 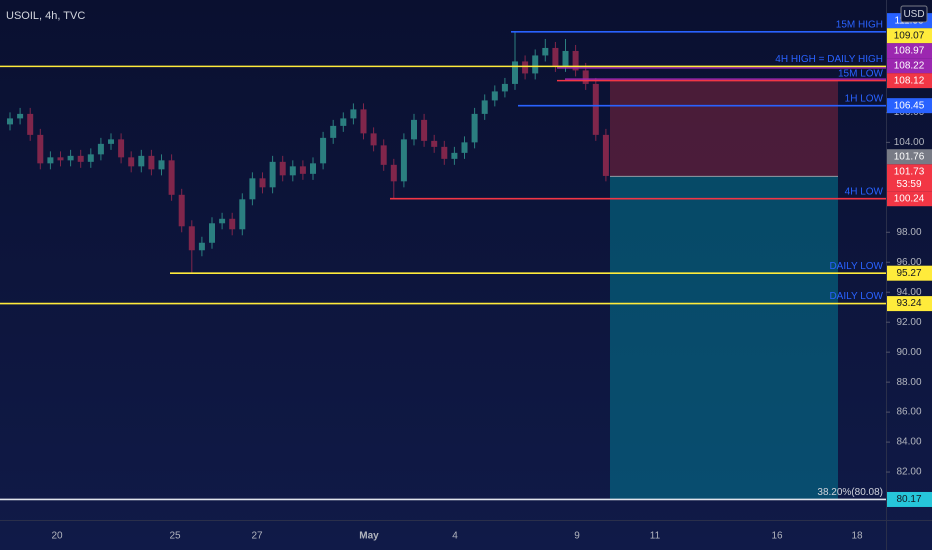 What do you see at coordinates (908, 382) in the screenshot?
I see `y-tick-label: 88.00` at bounding box center [908, 382].